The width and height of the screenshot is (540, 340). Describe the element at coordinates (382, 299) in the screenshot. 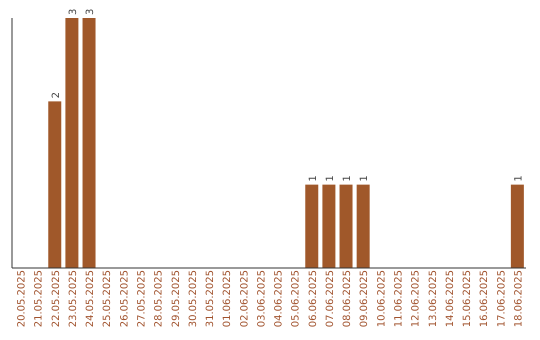

I see `x-tick-label: 10.06.2025` at that location.